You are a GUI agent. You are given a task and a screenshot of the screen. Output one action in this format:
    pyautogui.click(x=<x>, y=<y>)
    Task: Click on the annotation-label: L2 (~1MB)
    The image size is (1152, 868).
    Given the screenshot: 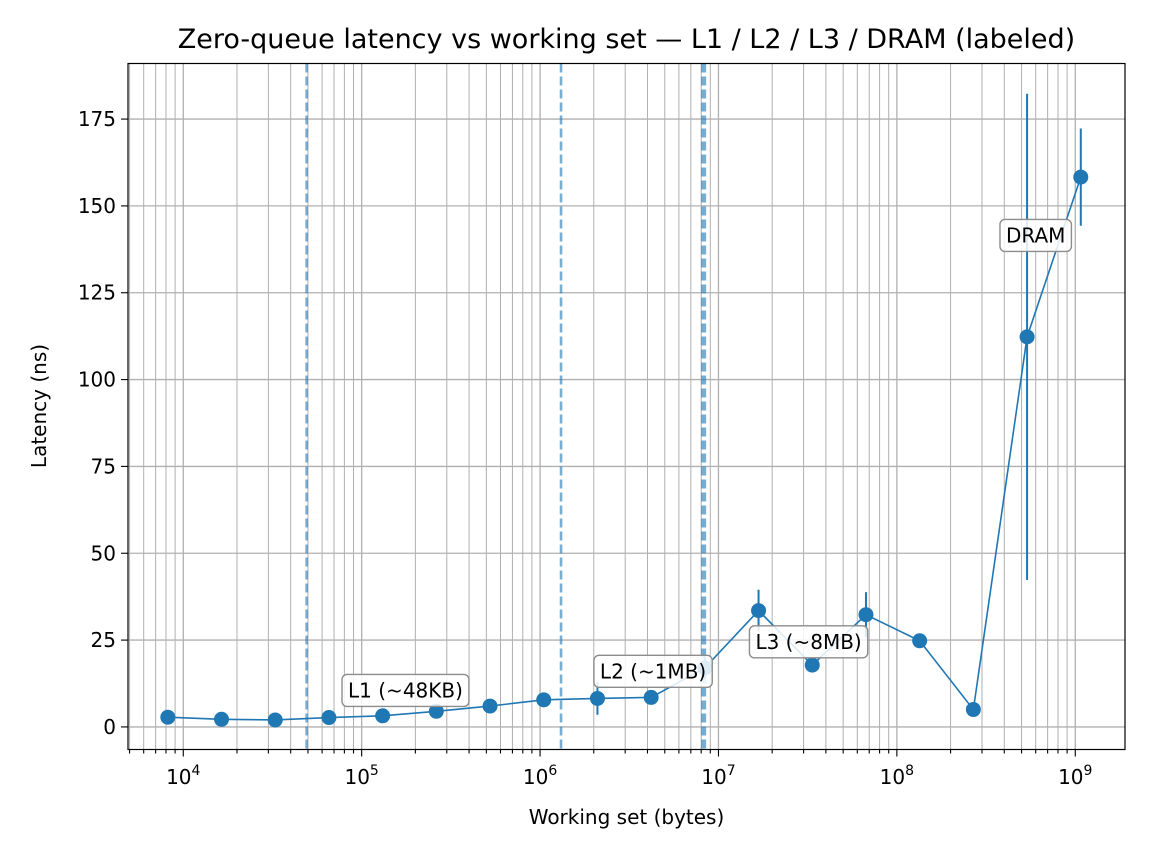 What is the action you would take?
    pyautogui.click(x=653, y=671)
    